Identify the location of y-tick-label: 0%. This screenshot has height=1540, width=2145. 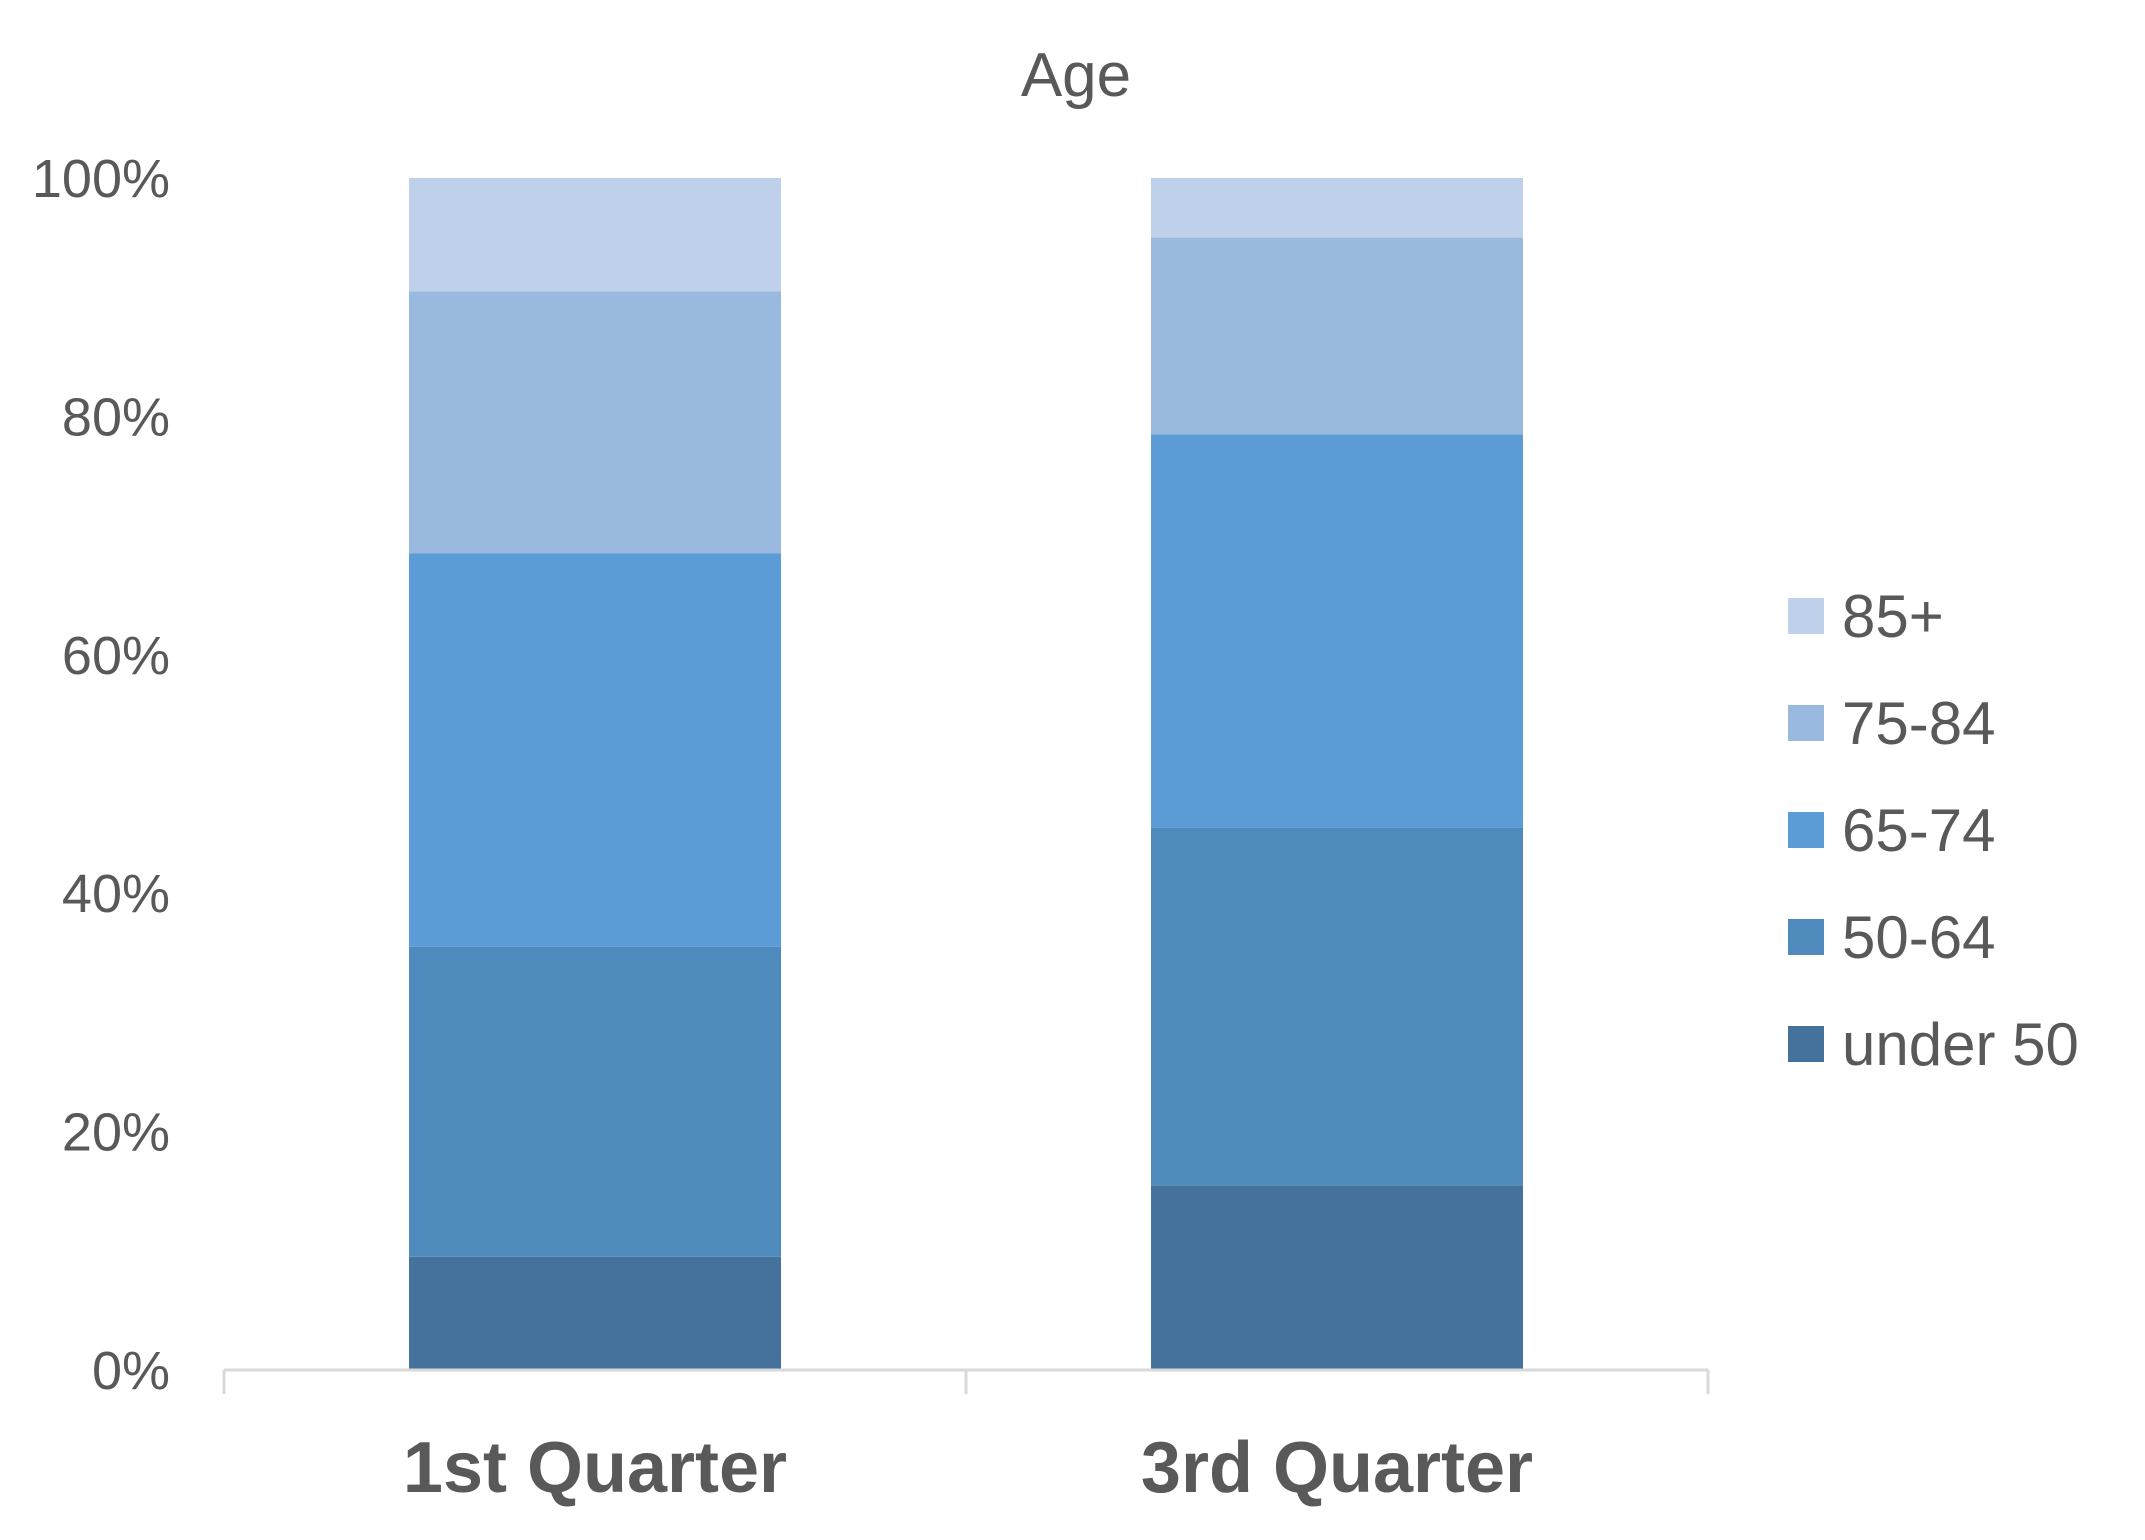
(131, 1371).